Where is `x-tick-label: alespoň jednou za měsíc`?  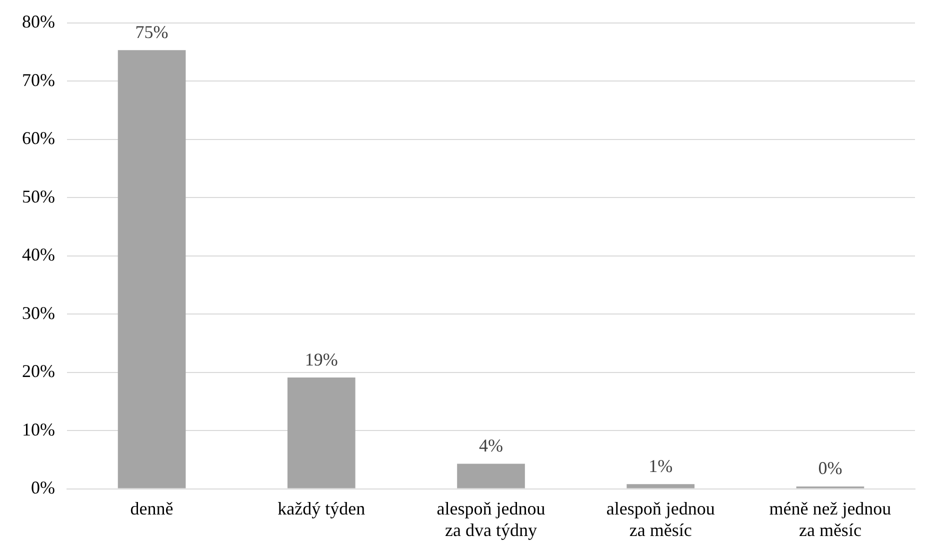 x-tick-label: alespoň jednou za měsíc is located at coordinates (660, 519).